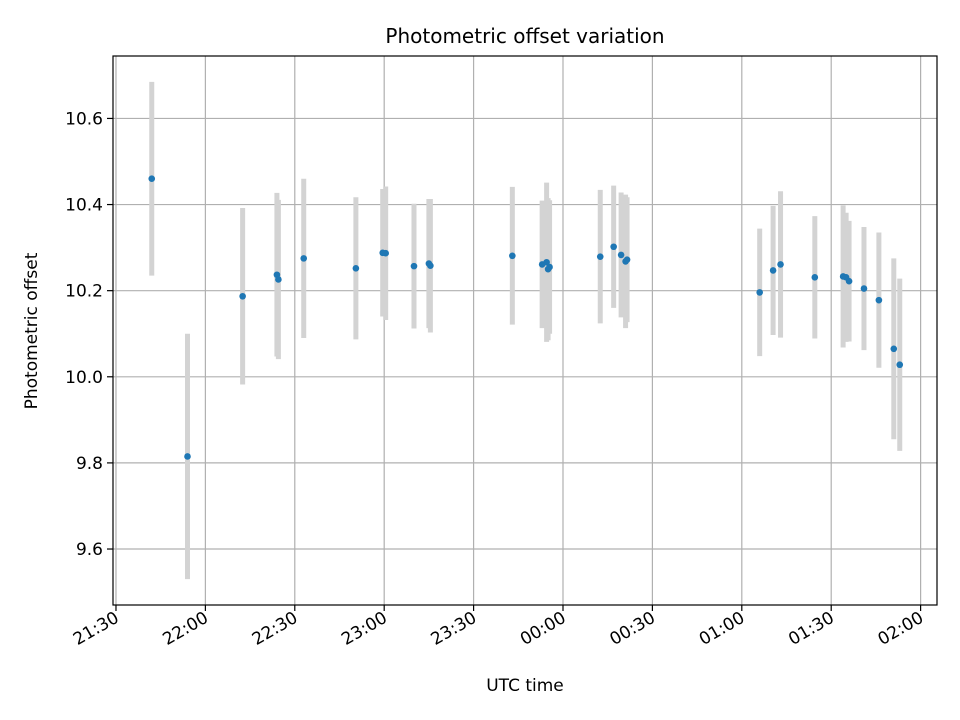 The width and height of the screenshot is (960, 720). Describe the element at coordinates (89, 464) in the screenshot. I see `y-tick-label: 9.8` at that location.